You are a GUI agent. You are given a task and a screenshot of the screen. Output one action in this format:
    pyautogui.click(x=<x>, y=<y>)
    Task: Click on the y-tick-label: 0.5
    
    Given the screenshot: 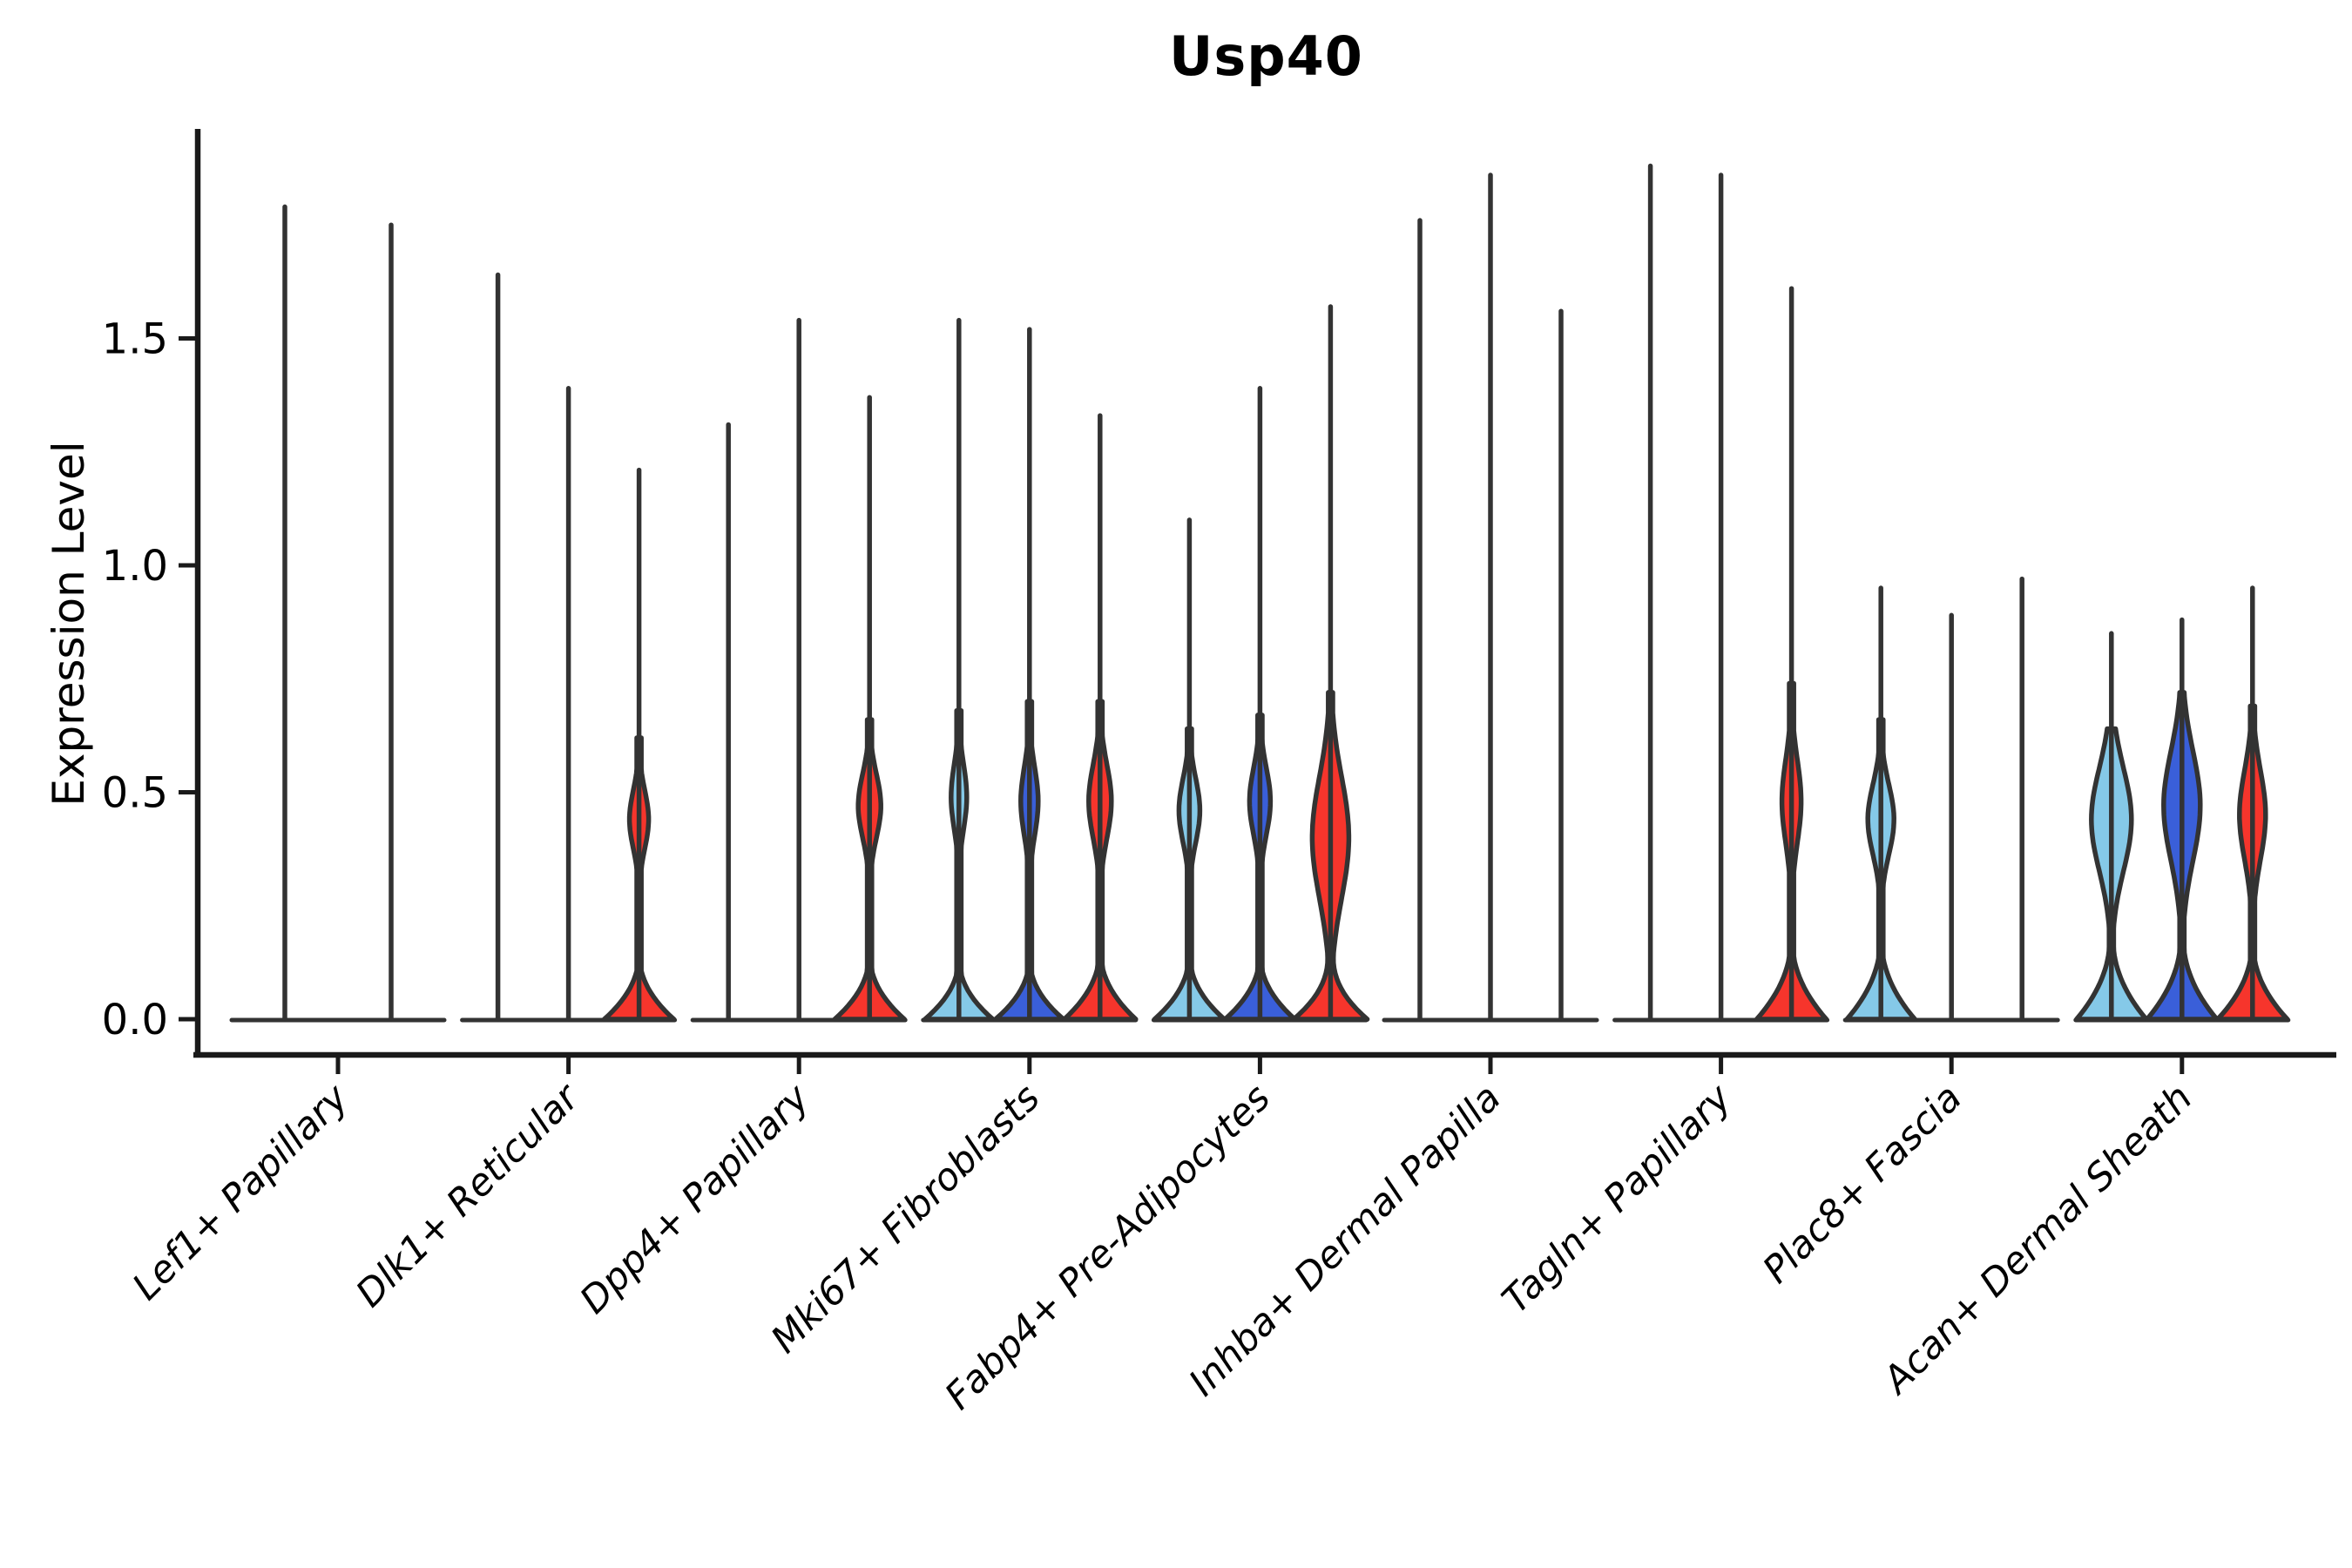 What is the action you would take?
    pyautogui.click(x=135, y=792)
    